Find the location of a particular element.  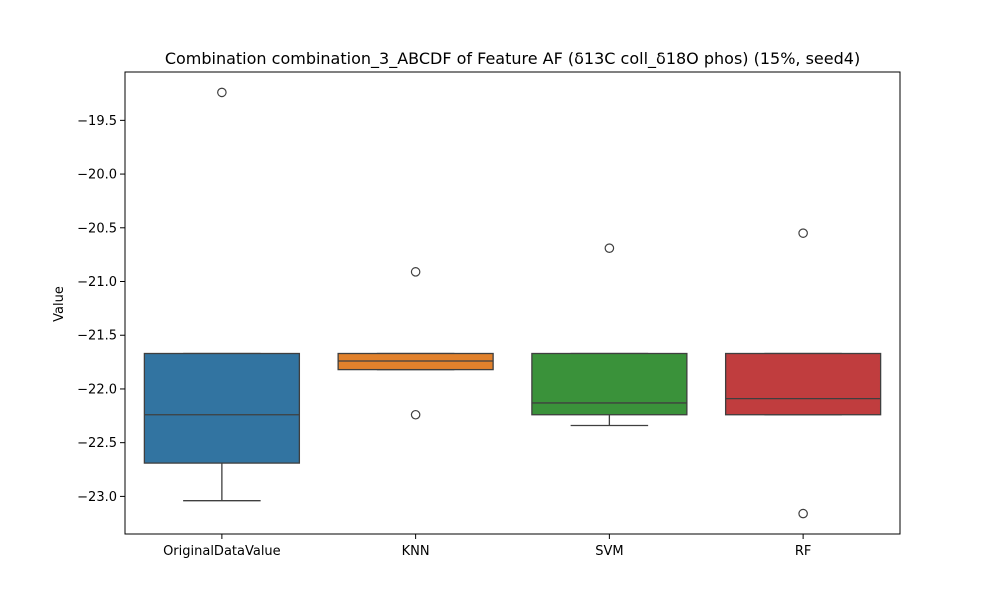

y-tick-label: −20.0 is located at coordinates (97, 175).